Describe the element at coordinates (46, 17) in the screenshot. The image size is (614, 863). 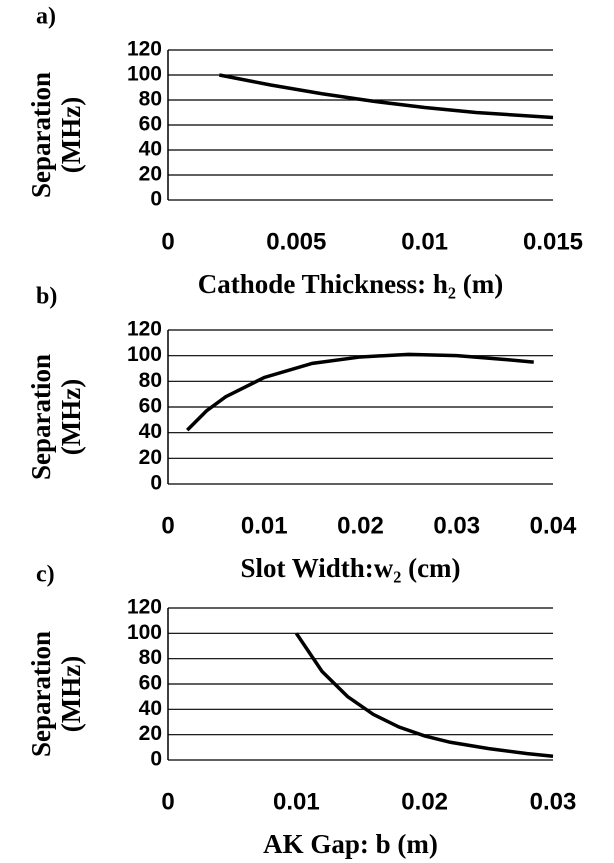
I see `panel-label: a)` at that location.